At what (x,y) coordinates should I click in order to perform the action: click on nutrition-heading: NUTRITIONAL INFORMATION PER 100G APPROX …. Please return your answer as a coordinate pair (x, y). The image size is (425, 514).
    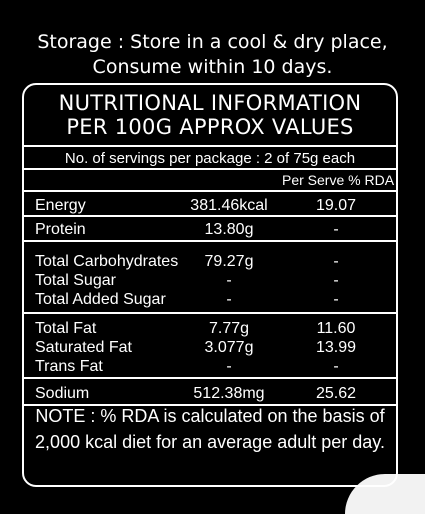
    Looking at the image, I should click on (210, 112).